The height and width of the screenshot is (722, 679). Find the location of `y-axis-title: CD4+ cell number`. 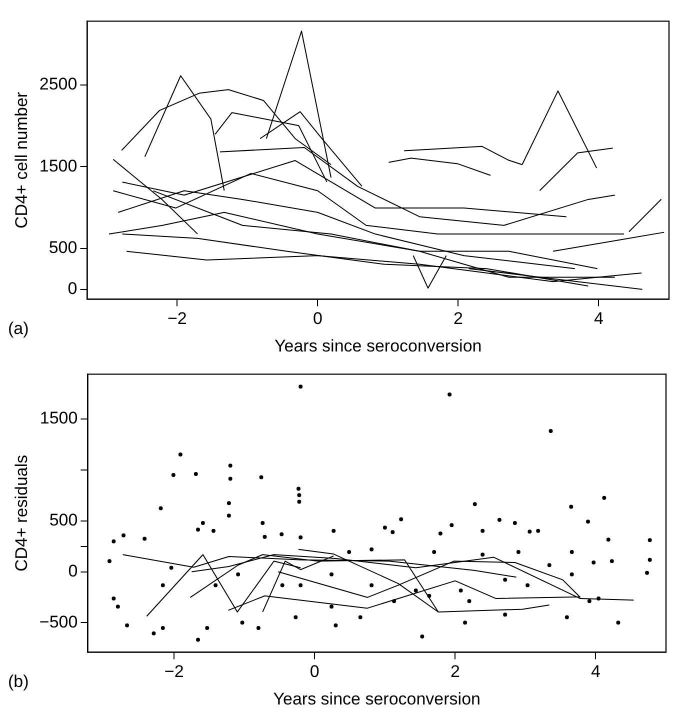

y-axis-title: CD4+ cell number is located at coordinates (21, 160).